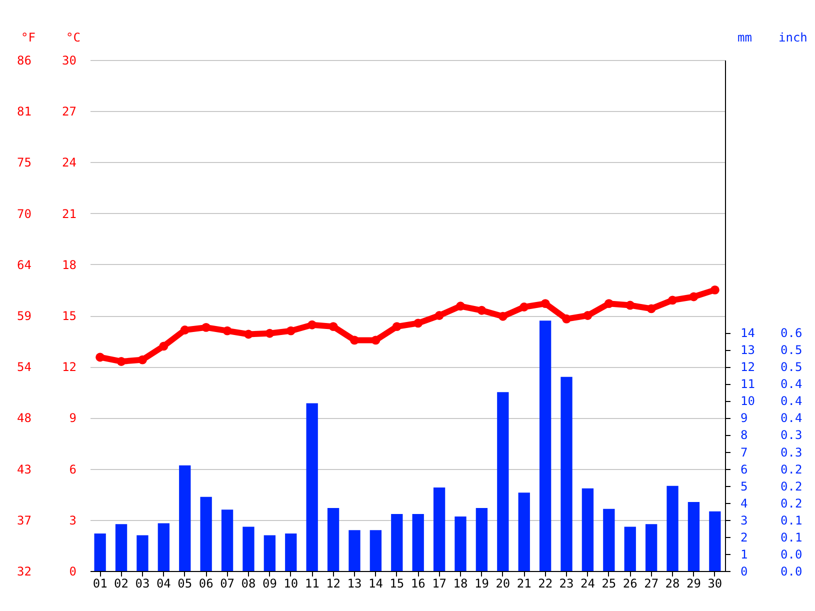 This screenshot has width=815, height=611. What do you see at coordinates (793, 37) in the screenshot?
I see `text: inch` at bounding box center [793, 37].